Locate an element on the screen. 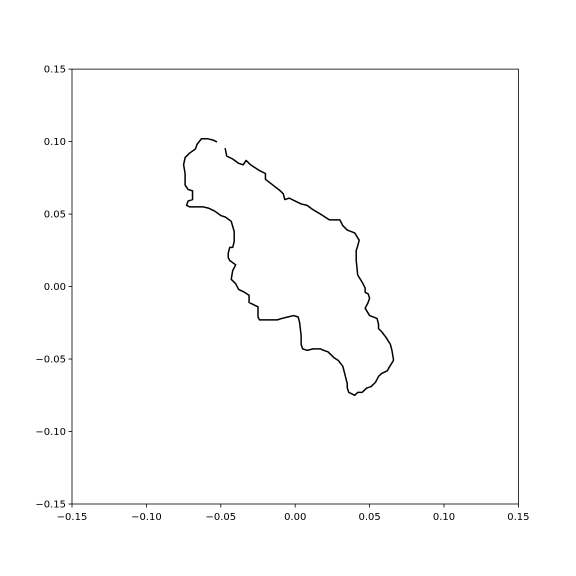 The height and width of the screenshot is (576, 576). x-tick-label: −0.15 is located at coordinates (72, 517).